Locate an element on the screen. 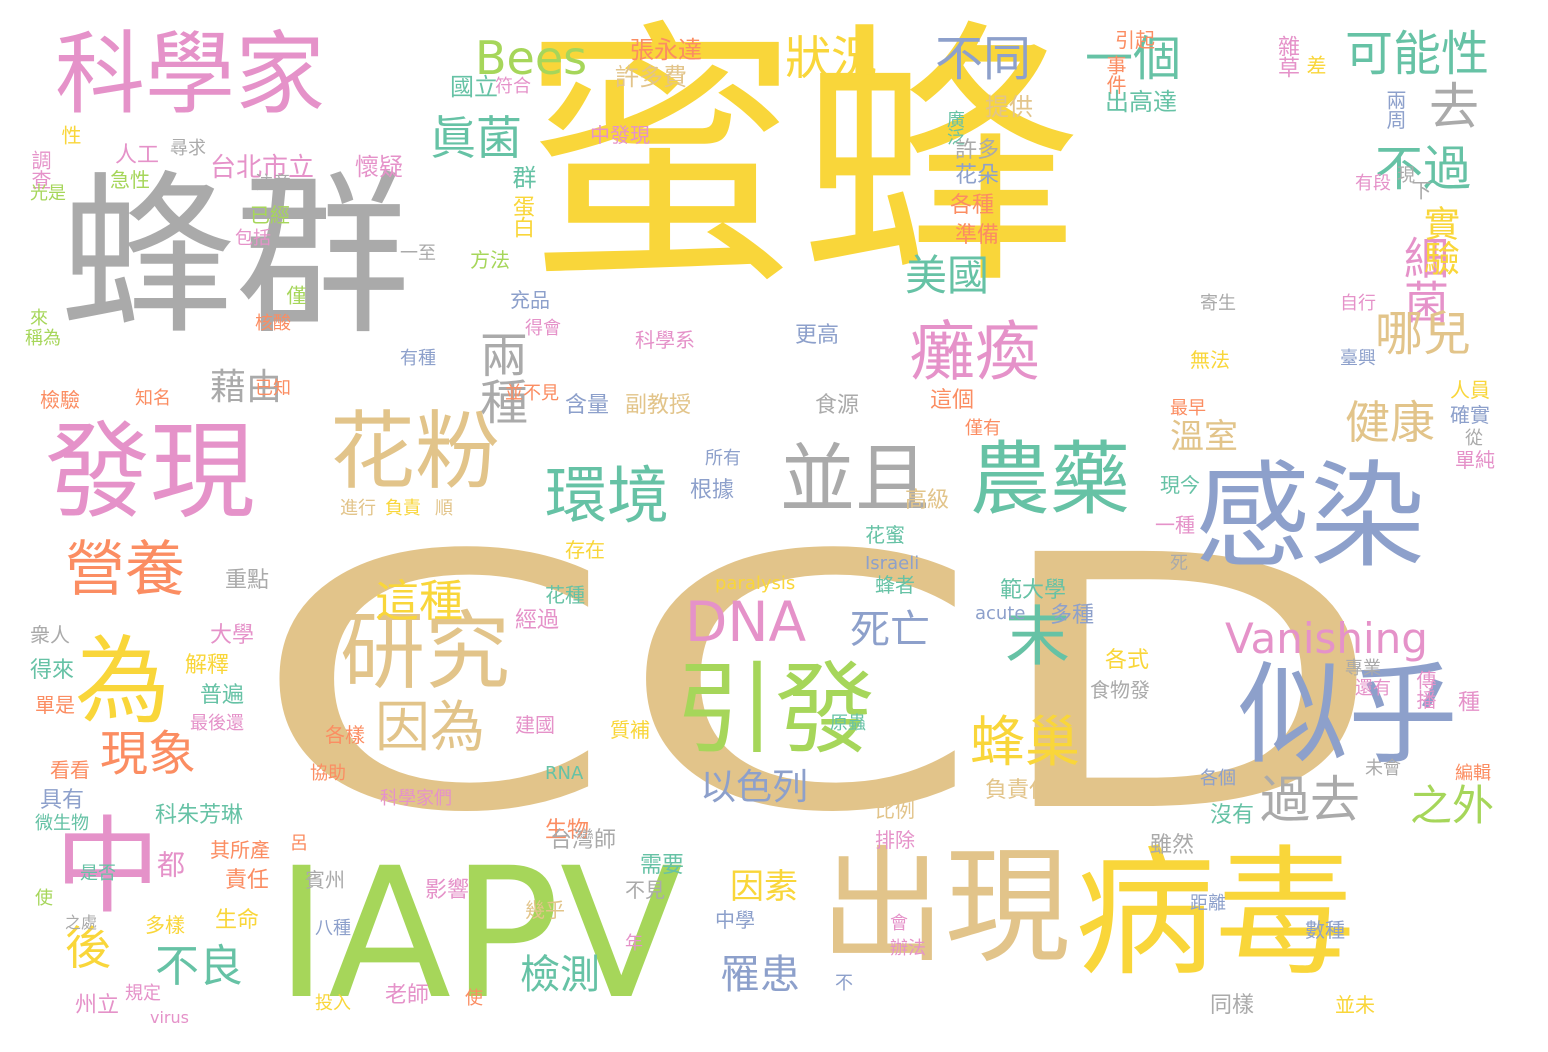  word: 多樣 is located at coordinates (165, 925).